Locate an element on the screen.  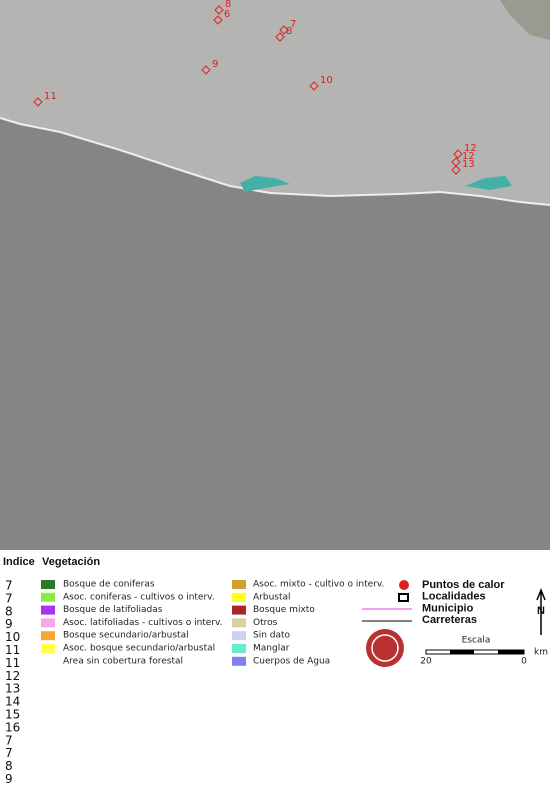
vegetation-label: Arbustal is located at coordinates (272, 597).